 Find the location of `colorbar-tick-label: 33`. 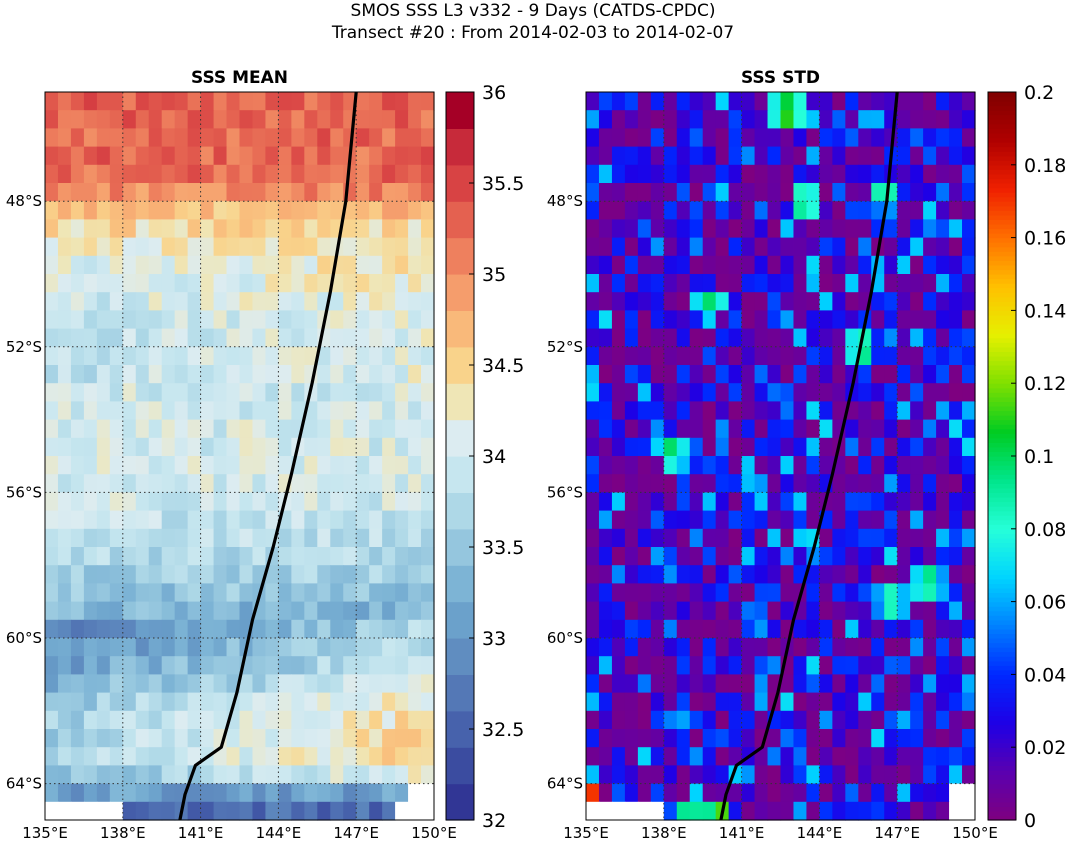

colorbar-tick-label: 33 is located at coordinates (494, 639).